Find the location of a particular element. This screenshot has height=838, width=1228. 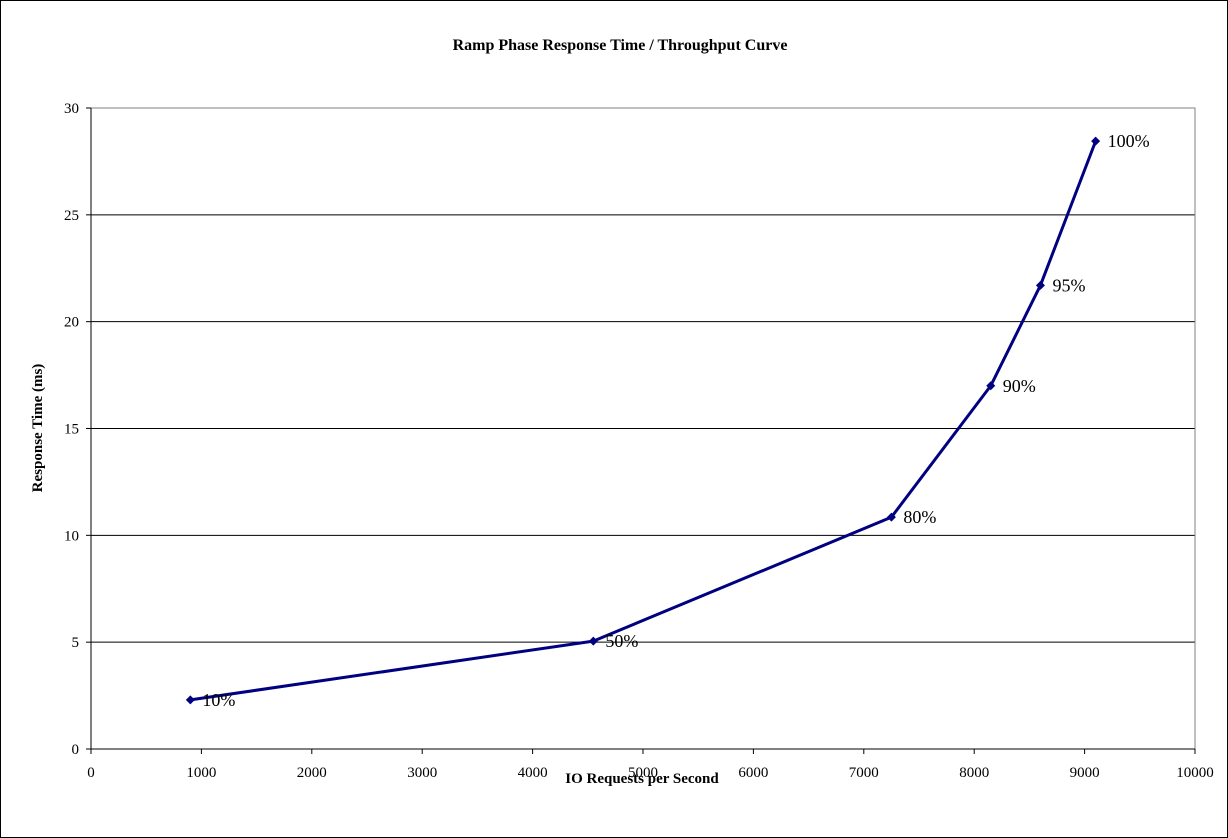

x-tick-label: 5000 is located at coordinates (643, 773).